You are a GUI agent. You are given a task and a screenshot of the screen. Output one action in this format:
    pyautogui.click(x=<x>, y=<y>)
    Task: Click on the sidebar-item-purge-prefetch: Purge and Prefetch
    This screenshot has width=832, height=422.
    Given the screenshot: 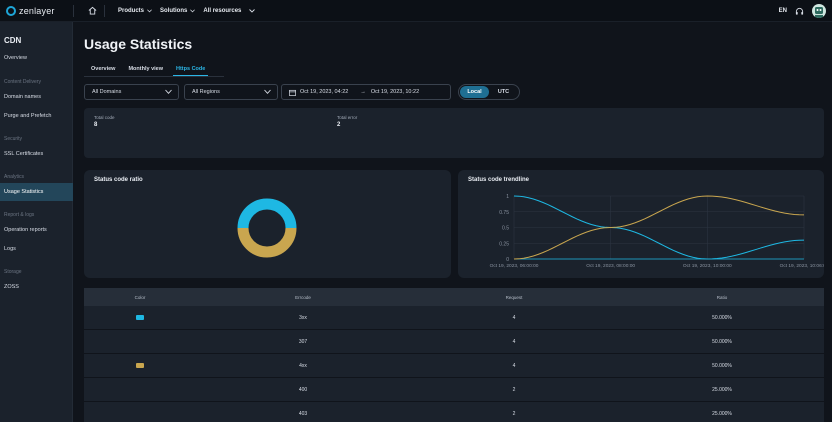 What is the action you would take?
    pyautogui.click(x=36, y=116)
    